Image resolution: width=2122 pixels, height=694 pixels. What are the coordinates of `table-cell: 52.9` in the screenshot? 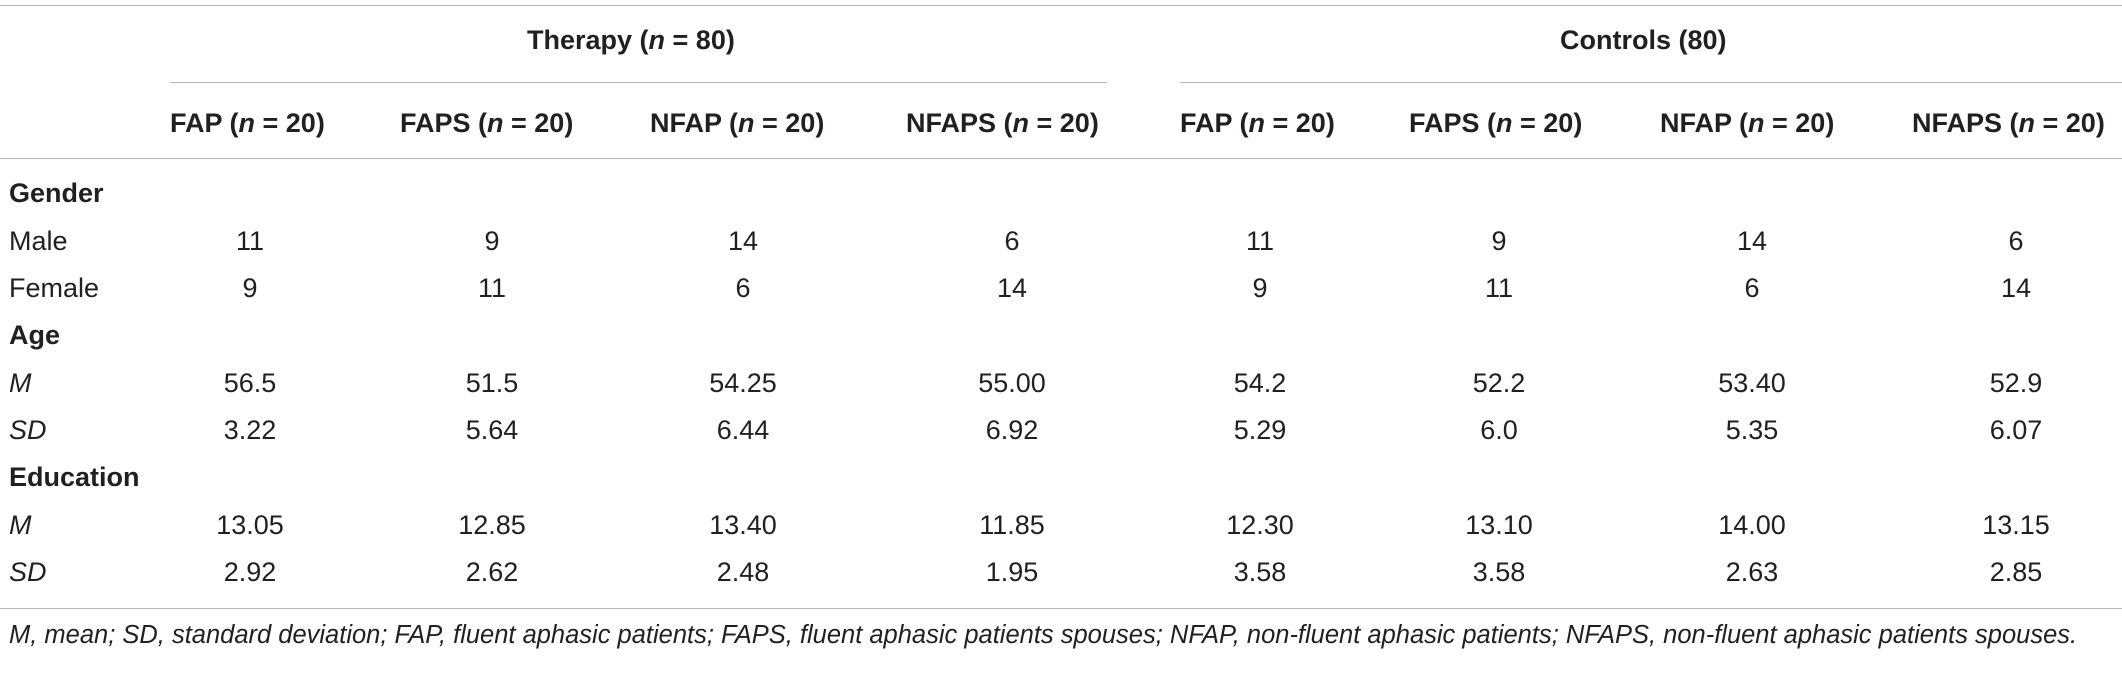 It's located at (2016, 383).